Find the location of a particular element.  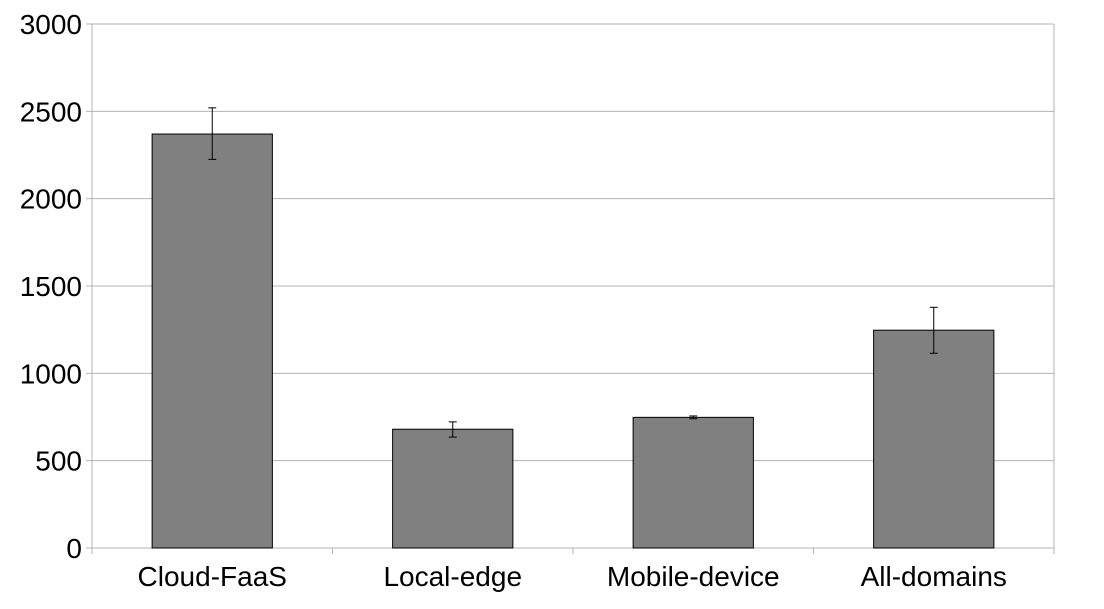

bar-local-edge is located at coordinates (453, 488).